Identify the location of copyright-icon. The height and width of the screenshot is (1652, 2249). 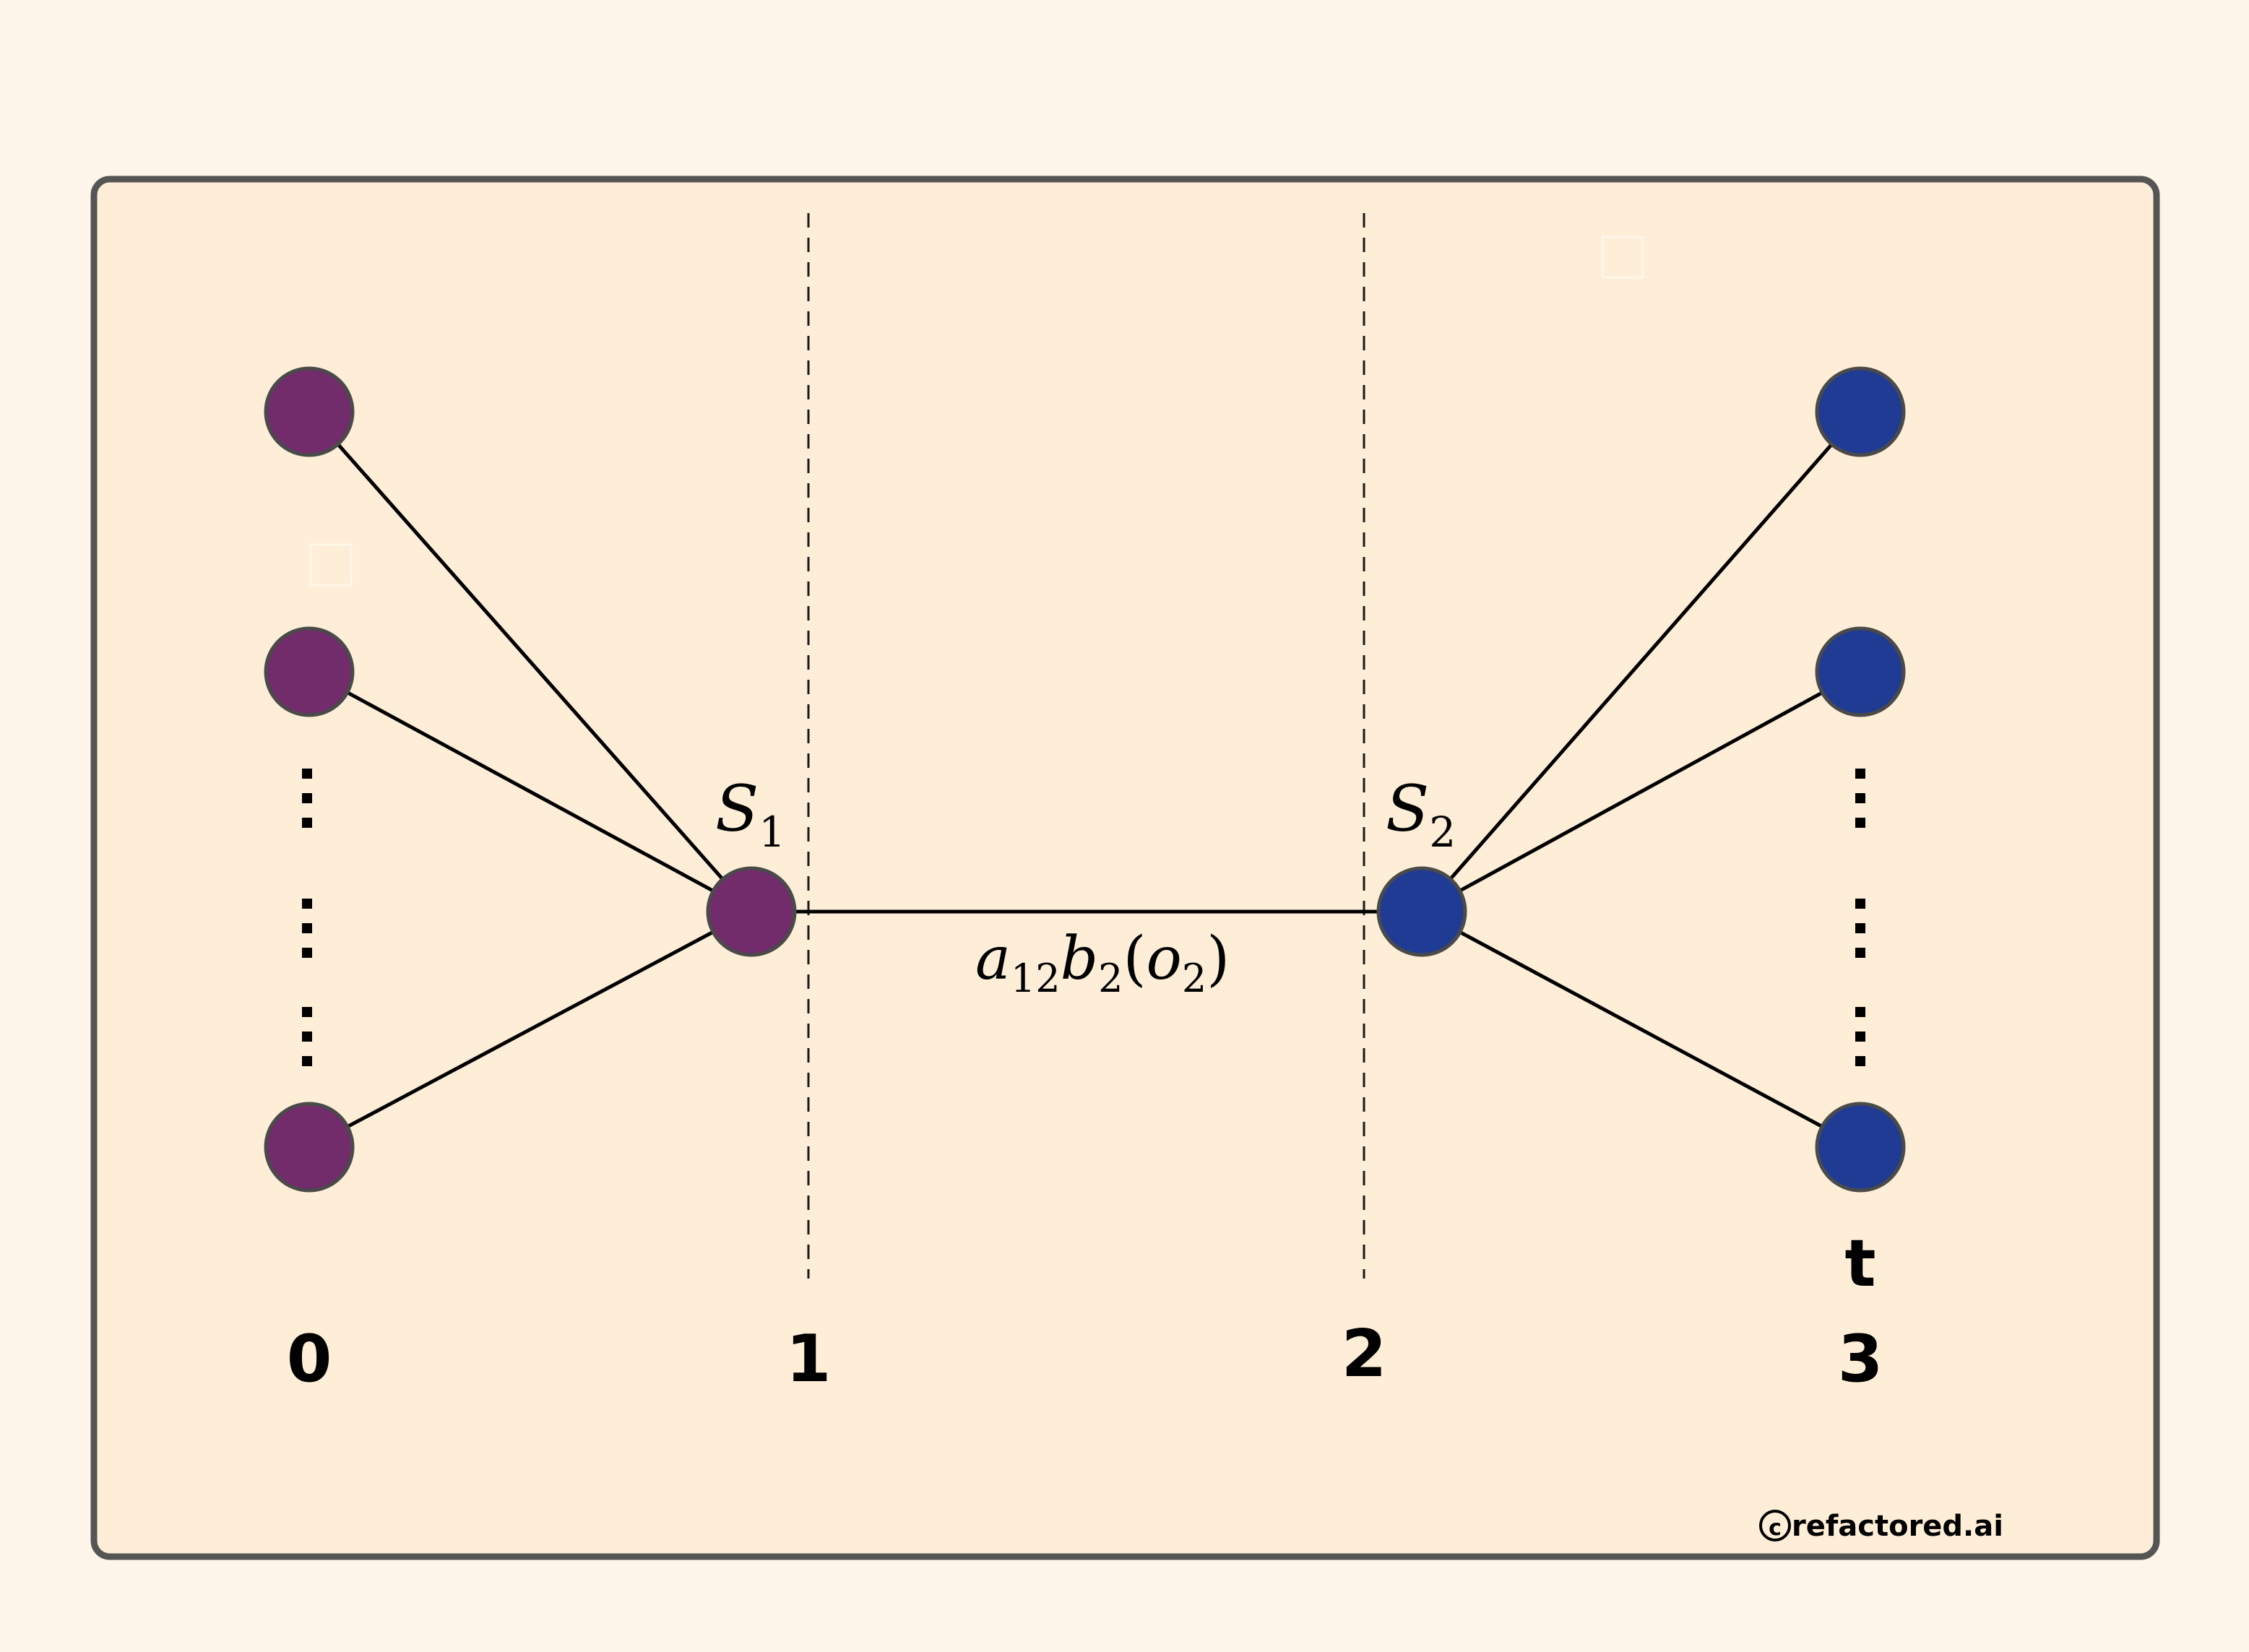
(1775, 1525).